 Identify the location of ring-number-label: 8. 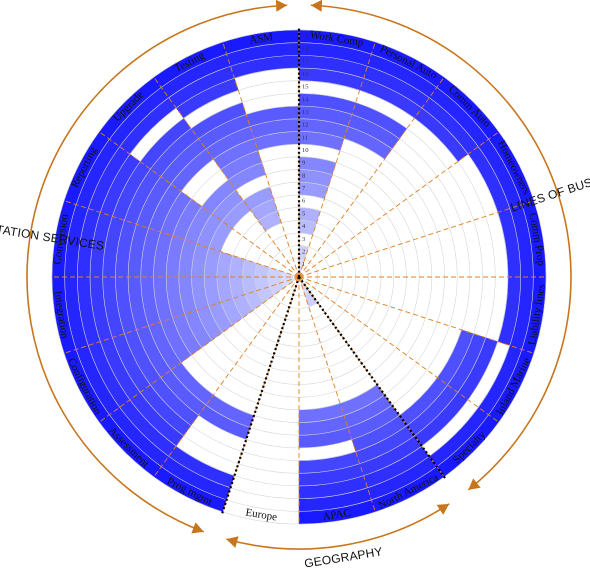
(303, 175).